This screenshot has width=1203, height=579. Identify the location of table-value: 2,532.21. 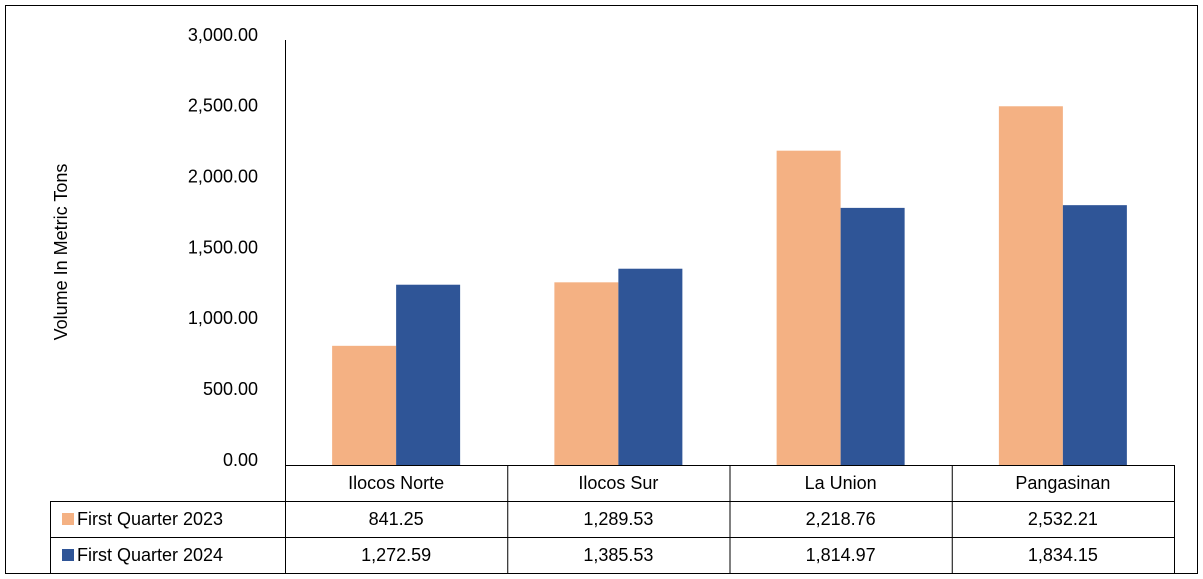
(1063, 519).